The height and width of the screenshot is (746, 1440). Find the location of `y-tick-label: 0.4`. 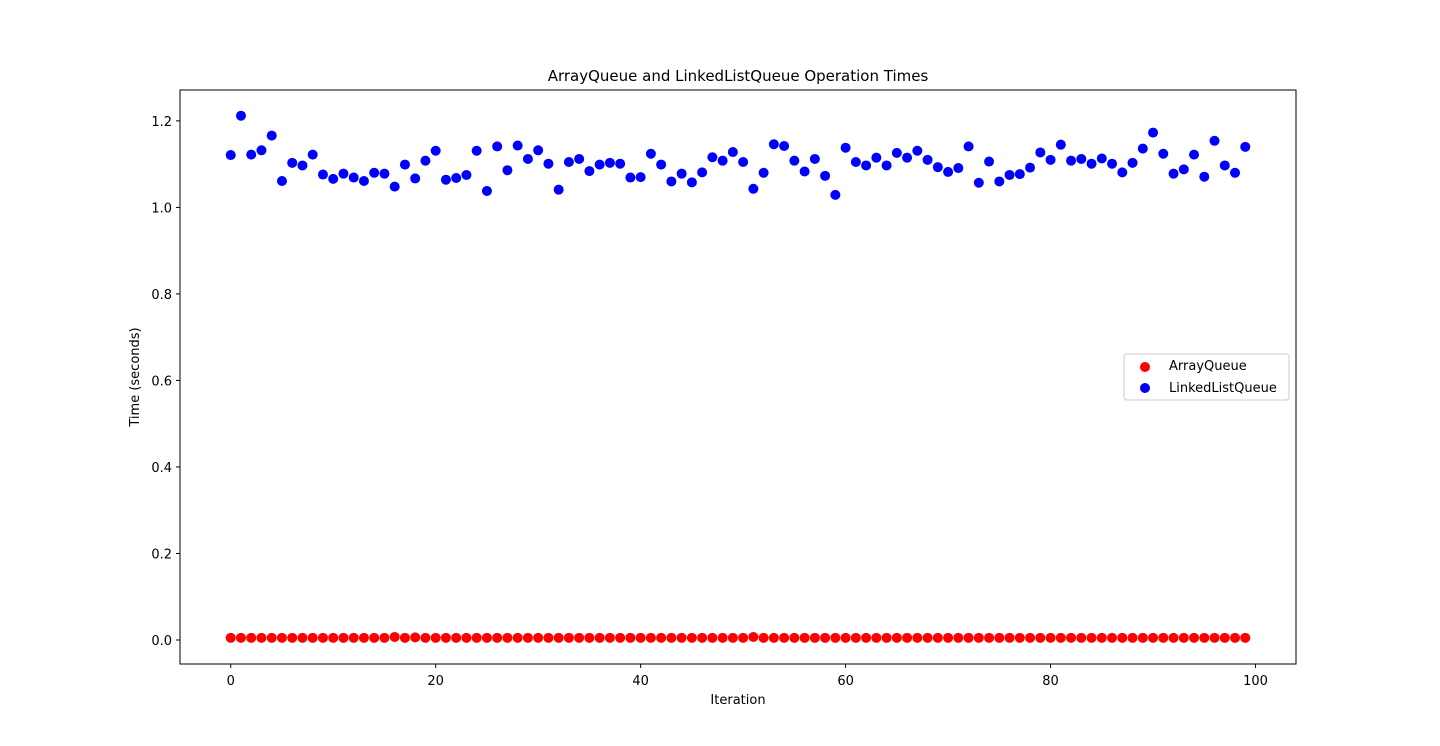

y-tick-label: 0.4 is located at coordinates (161, 468).